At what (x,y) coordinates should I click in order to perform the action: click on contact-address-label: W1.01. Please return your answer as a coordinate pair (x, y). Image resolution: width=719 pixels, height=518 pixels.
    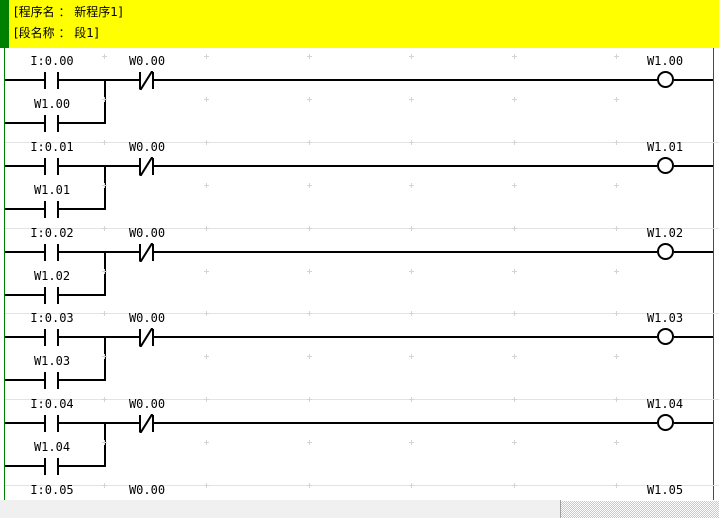
    Looking at the image, I should click on (52, 189).